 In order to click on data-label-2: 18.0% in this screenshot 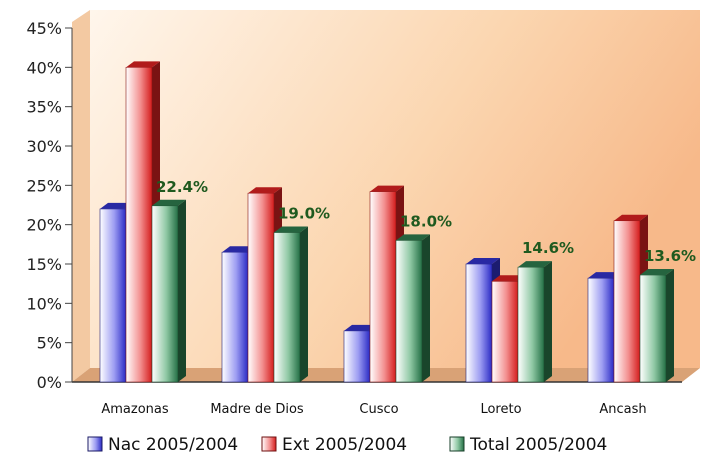, I will do `click(426, 221)`.